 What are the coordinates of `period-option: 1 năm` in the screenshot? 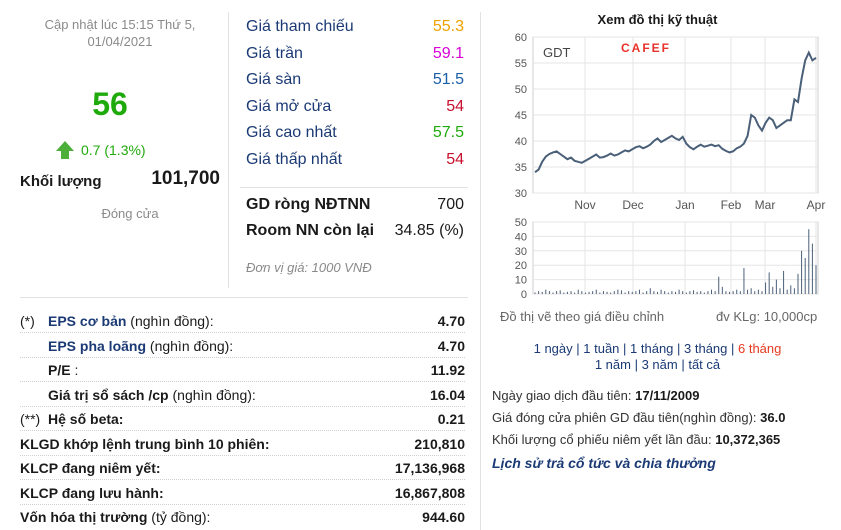 It's located at (612, 364).